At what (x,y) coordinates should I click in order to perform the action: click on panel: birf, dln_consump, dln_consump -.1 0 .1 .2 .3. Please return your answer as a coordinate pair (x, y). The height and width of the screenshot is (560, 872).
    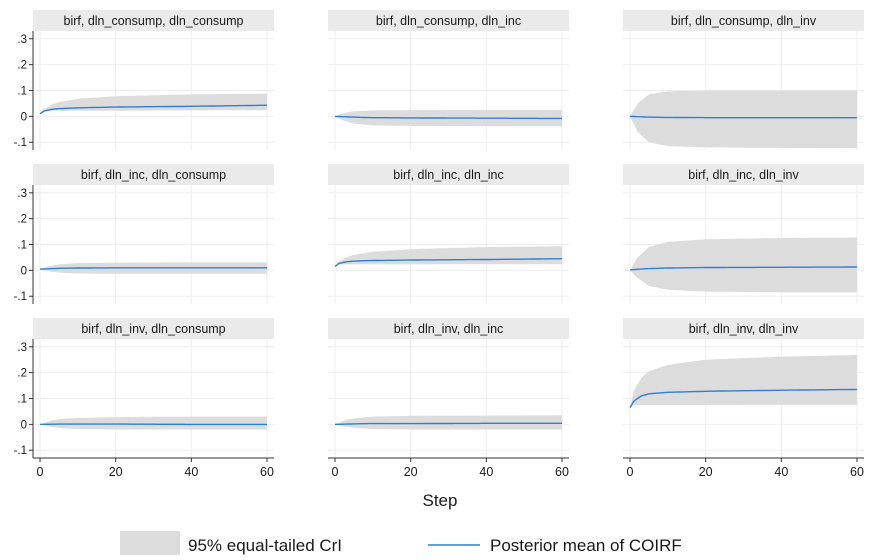
    Looking at the image, I should click on (144, 80).